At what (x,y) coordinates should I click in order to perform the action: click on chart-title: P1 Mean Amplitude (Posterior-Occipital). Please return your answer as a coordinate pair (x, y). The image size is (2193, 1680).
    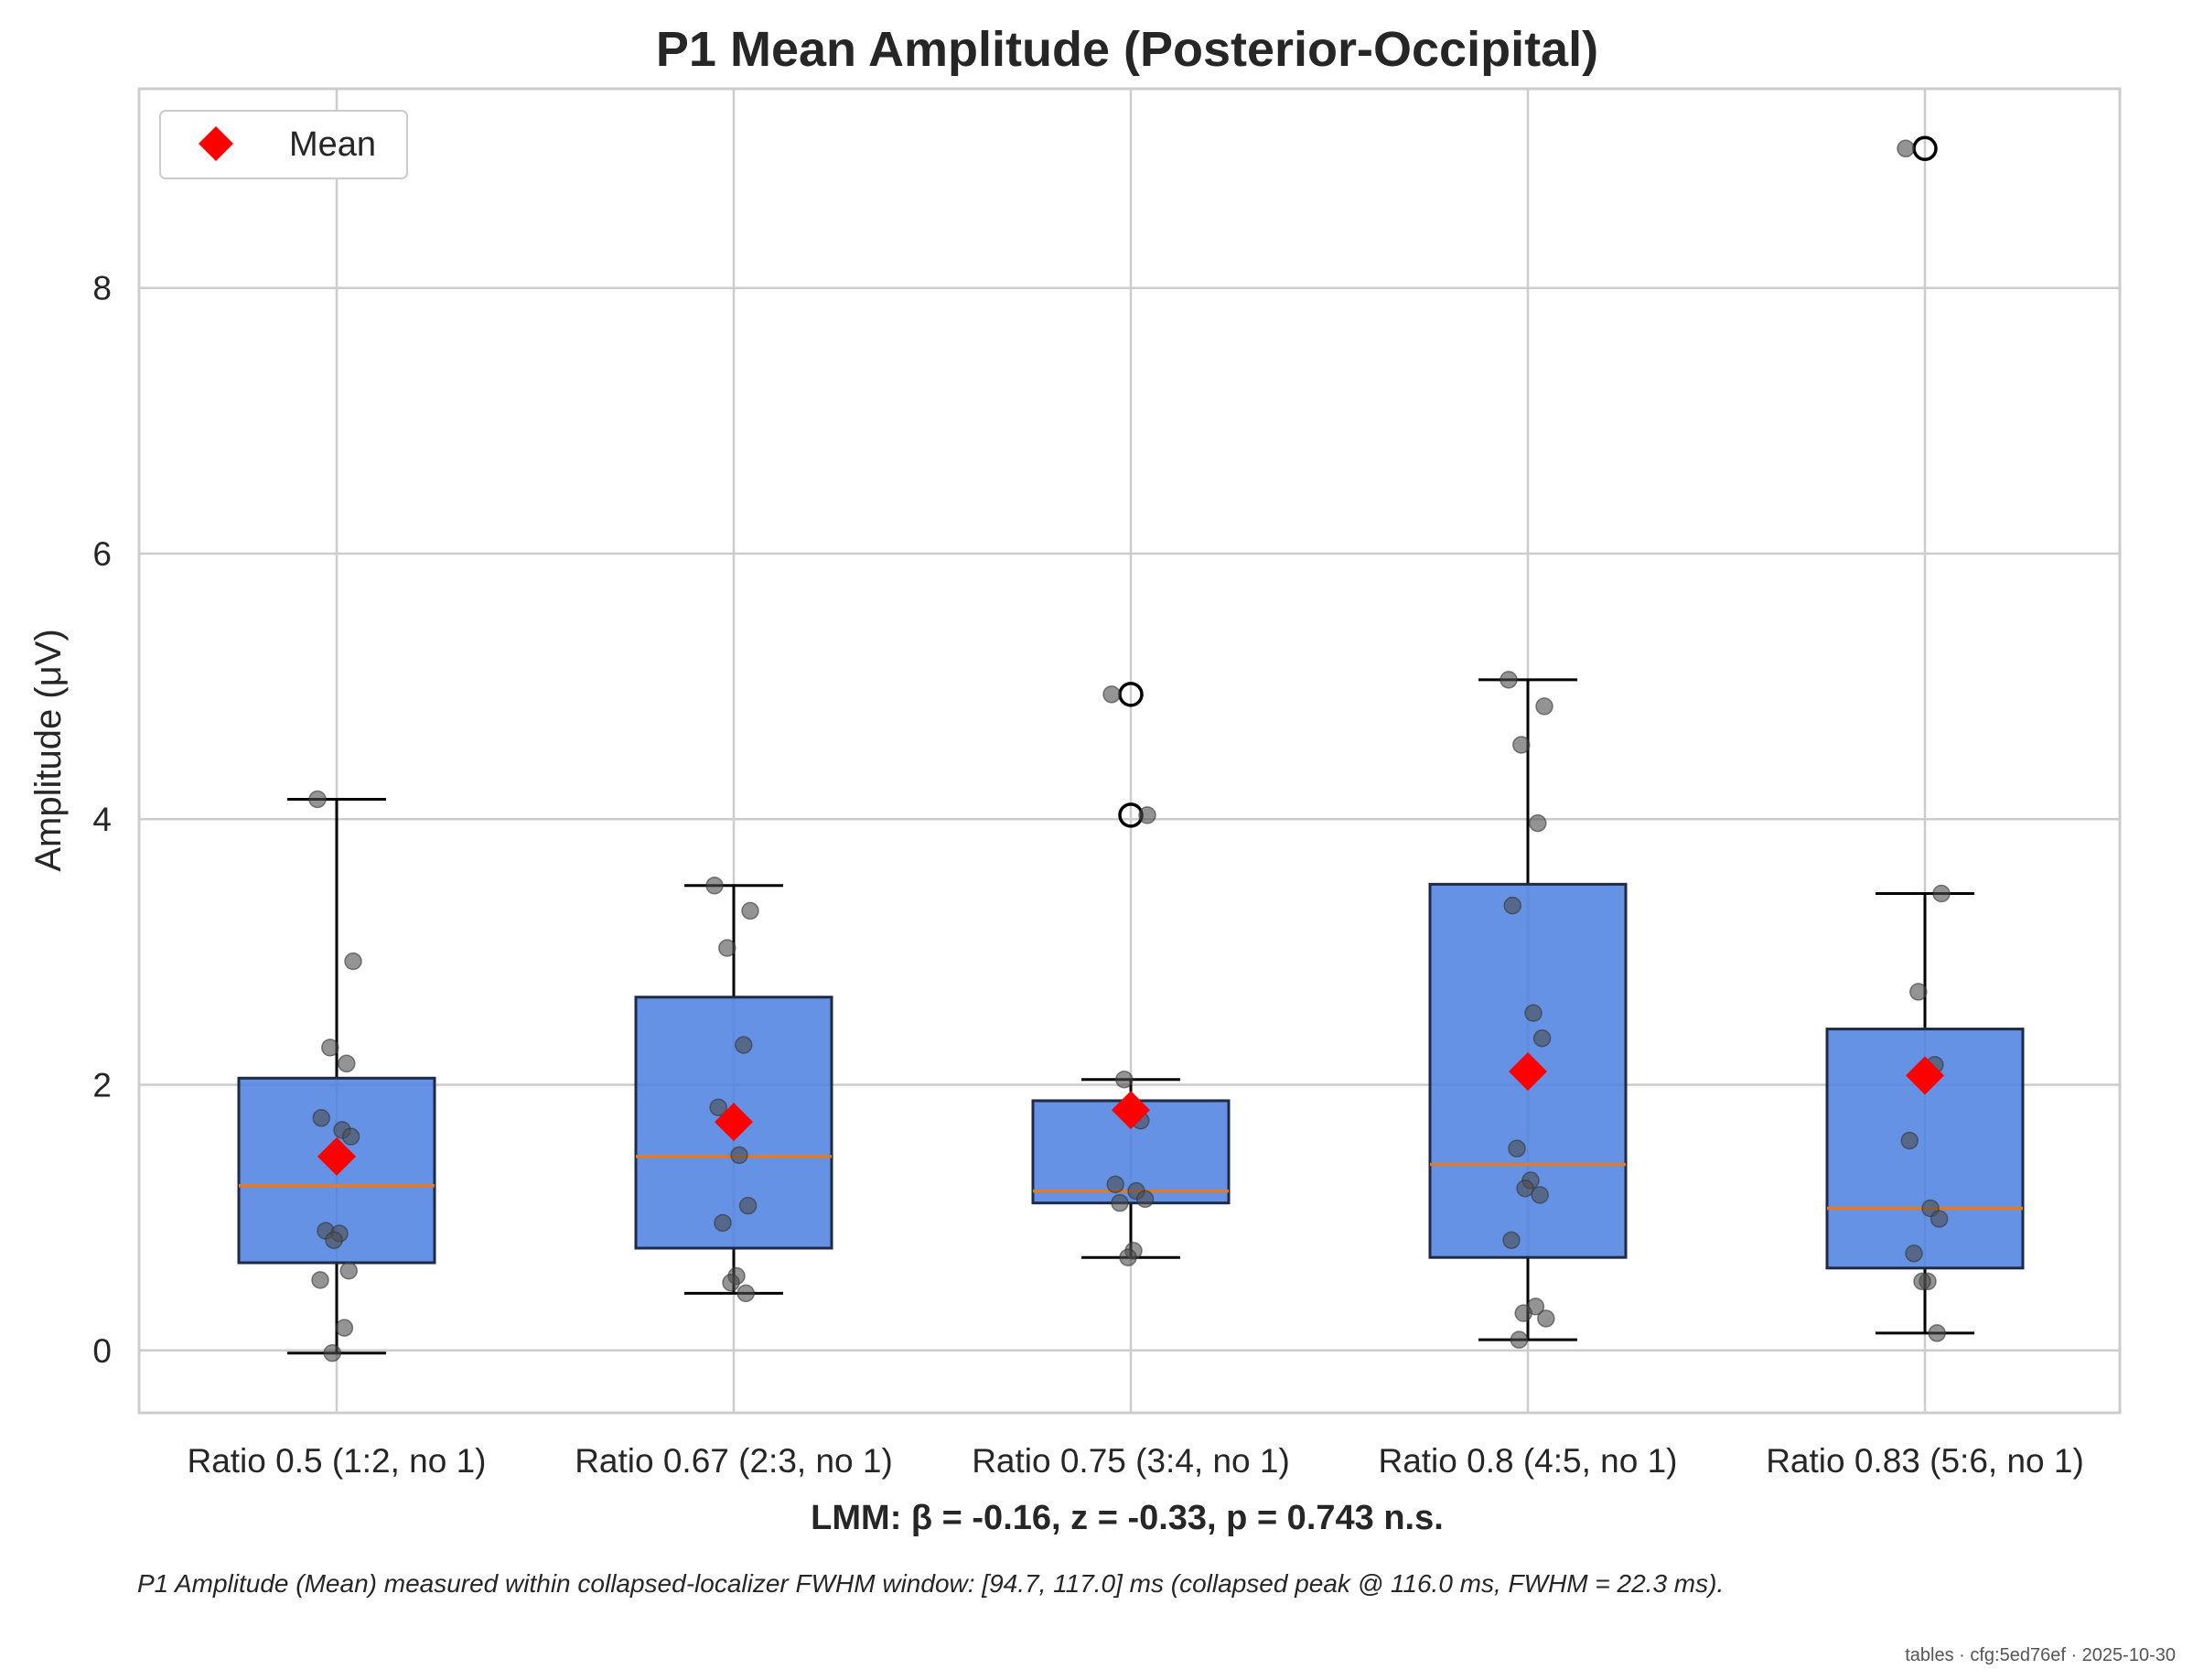
    Looking at the image, I should click on (1127, 49).